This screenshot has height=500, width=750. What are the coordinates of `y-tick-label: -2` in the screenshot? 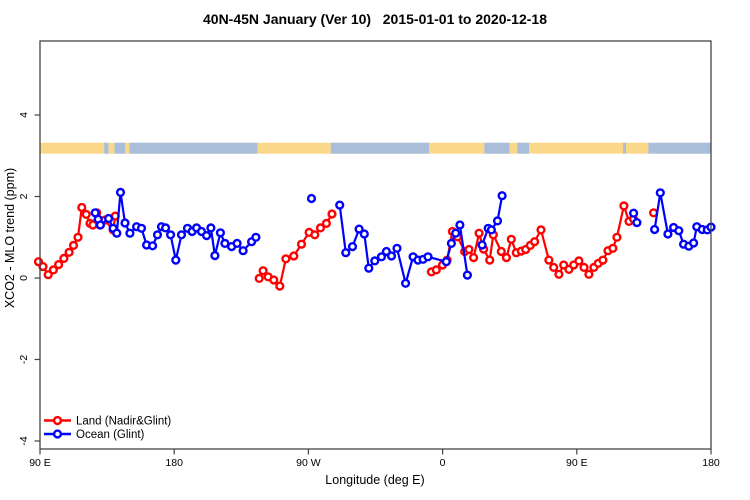 It's located at (24, 359).